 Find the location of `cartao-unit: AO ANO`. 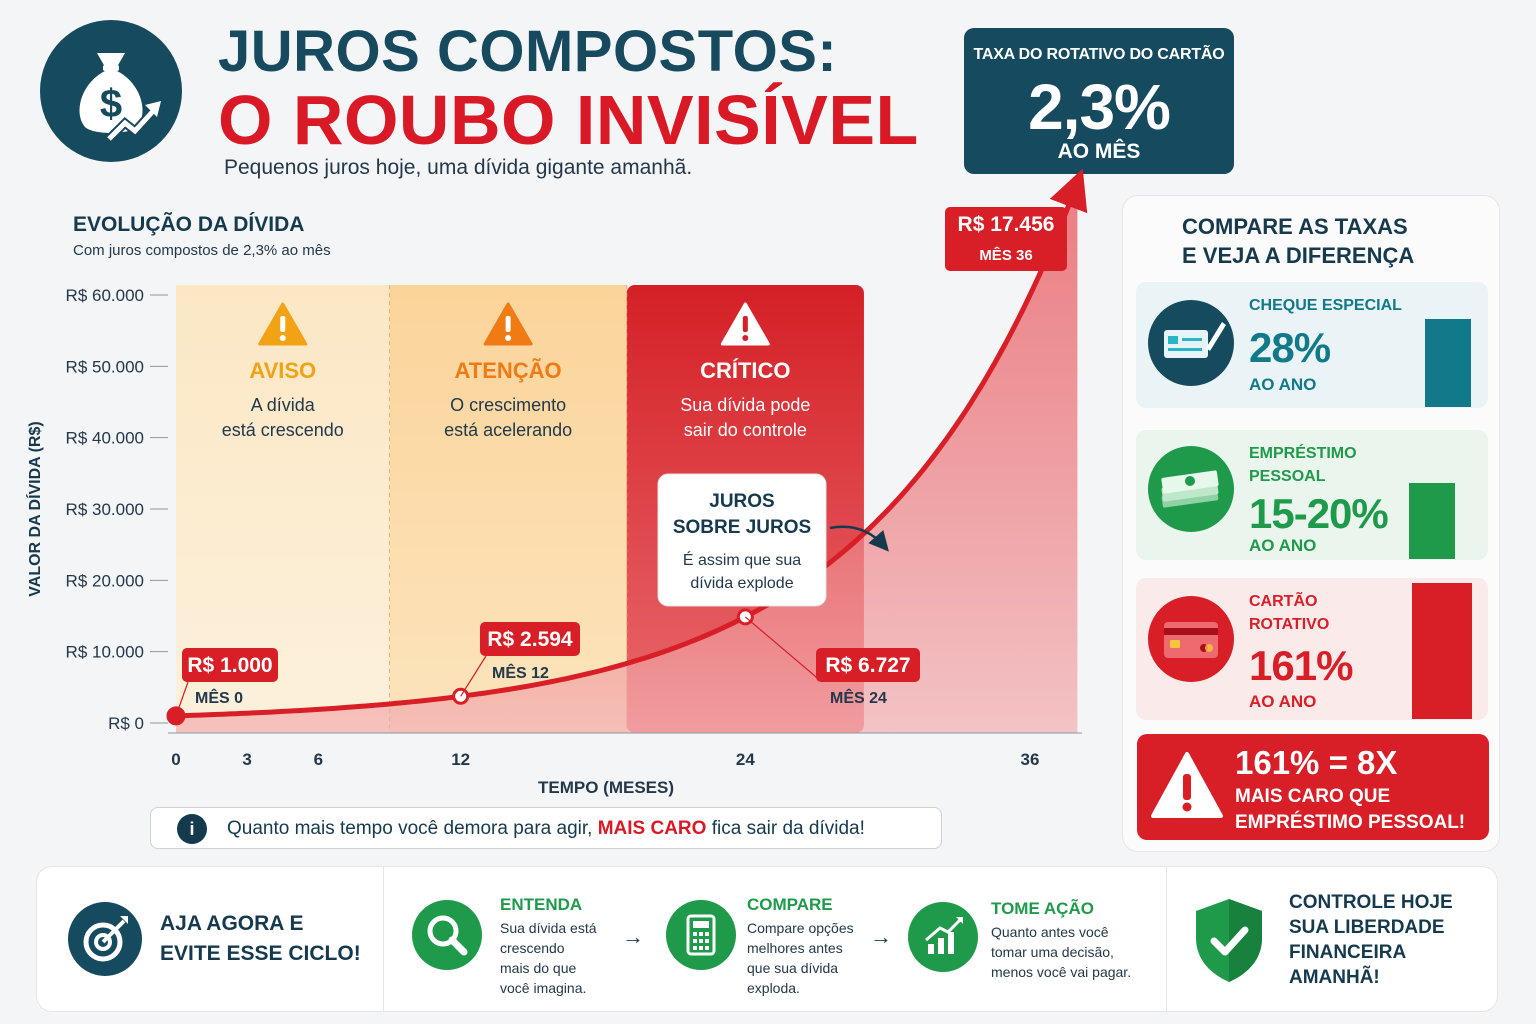

cartao-unit: AO ANO is located at coordinates (1283, 701).